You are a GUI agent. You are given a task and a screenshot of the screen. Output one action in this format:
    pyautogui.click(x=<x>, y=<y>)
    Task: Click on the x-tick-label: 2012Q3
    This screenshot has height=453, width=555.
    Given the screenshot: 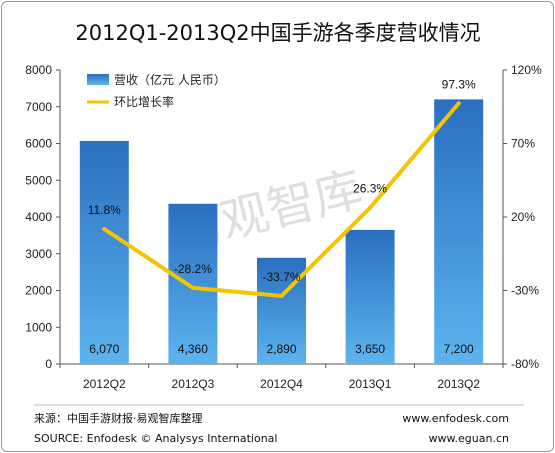 What is the action you would take?
    pyautogui.click(x=193, y=384)
    